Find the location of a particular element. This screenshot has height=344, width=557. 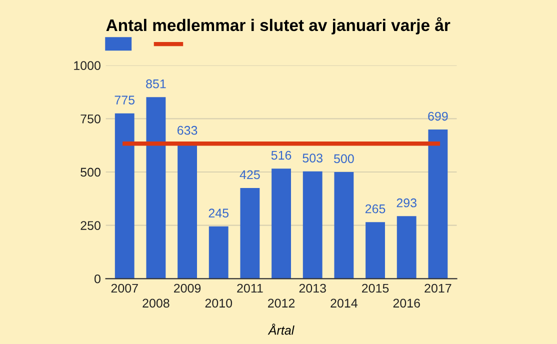

x-tick-label: 2012 is located at coordinates (281, 303).